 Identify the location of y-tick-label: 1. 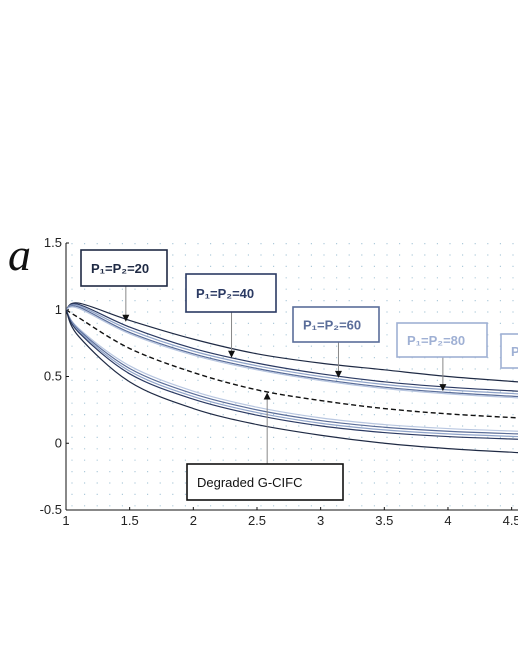
(58, 309).